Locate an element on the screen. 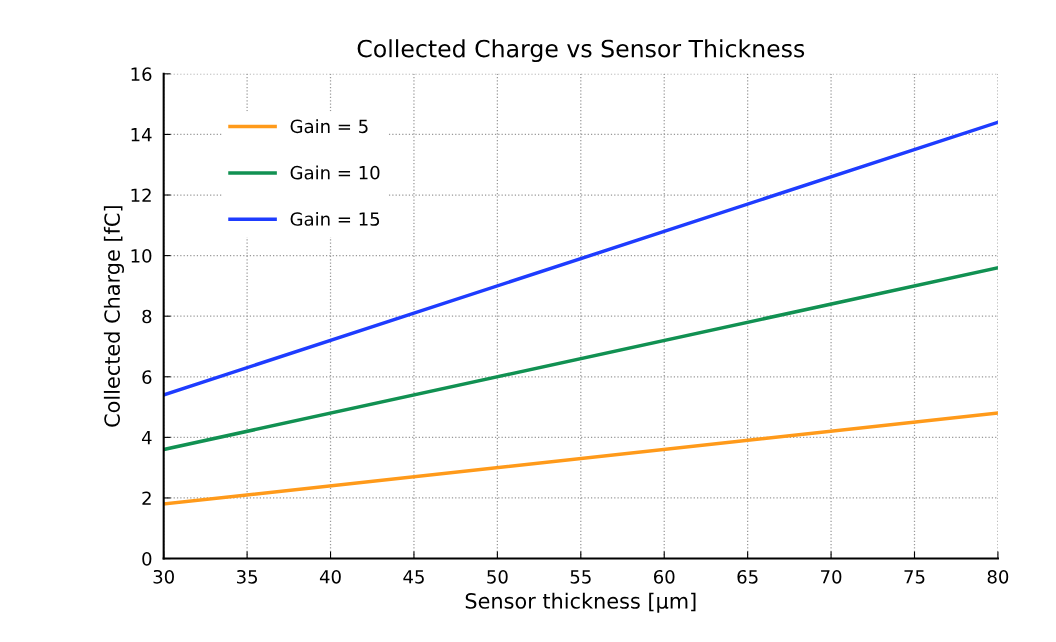 This screenshot has width=1056, height=642. x-tick-label: 75 is located at coordinates (914, 577).